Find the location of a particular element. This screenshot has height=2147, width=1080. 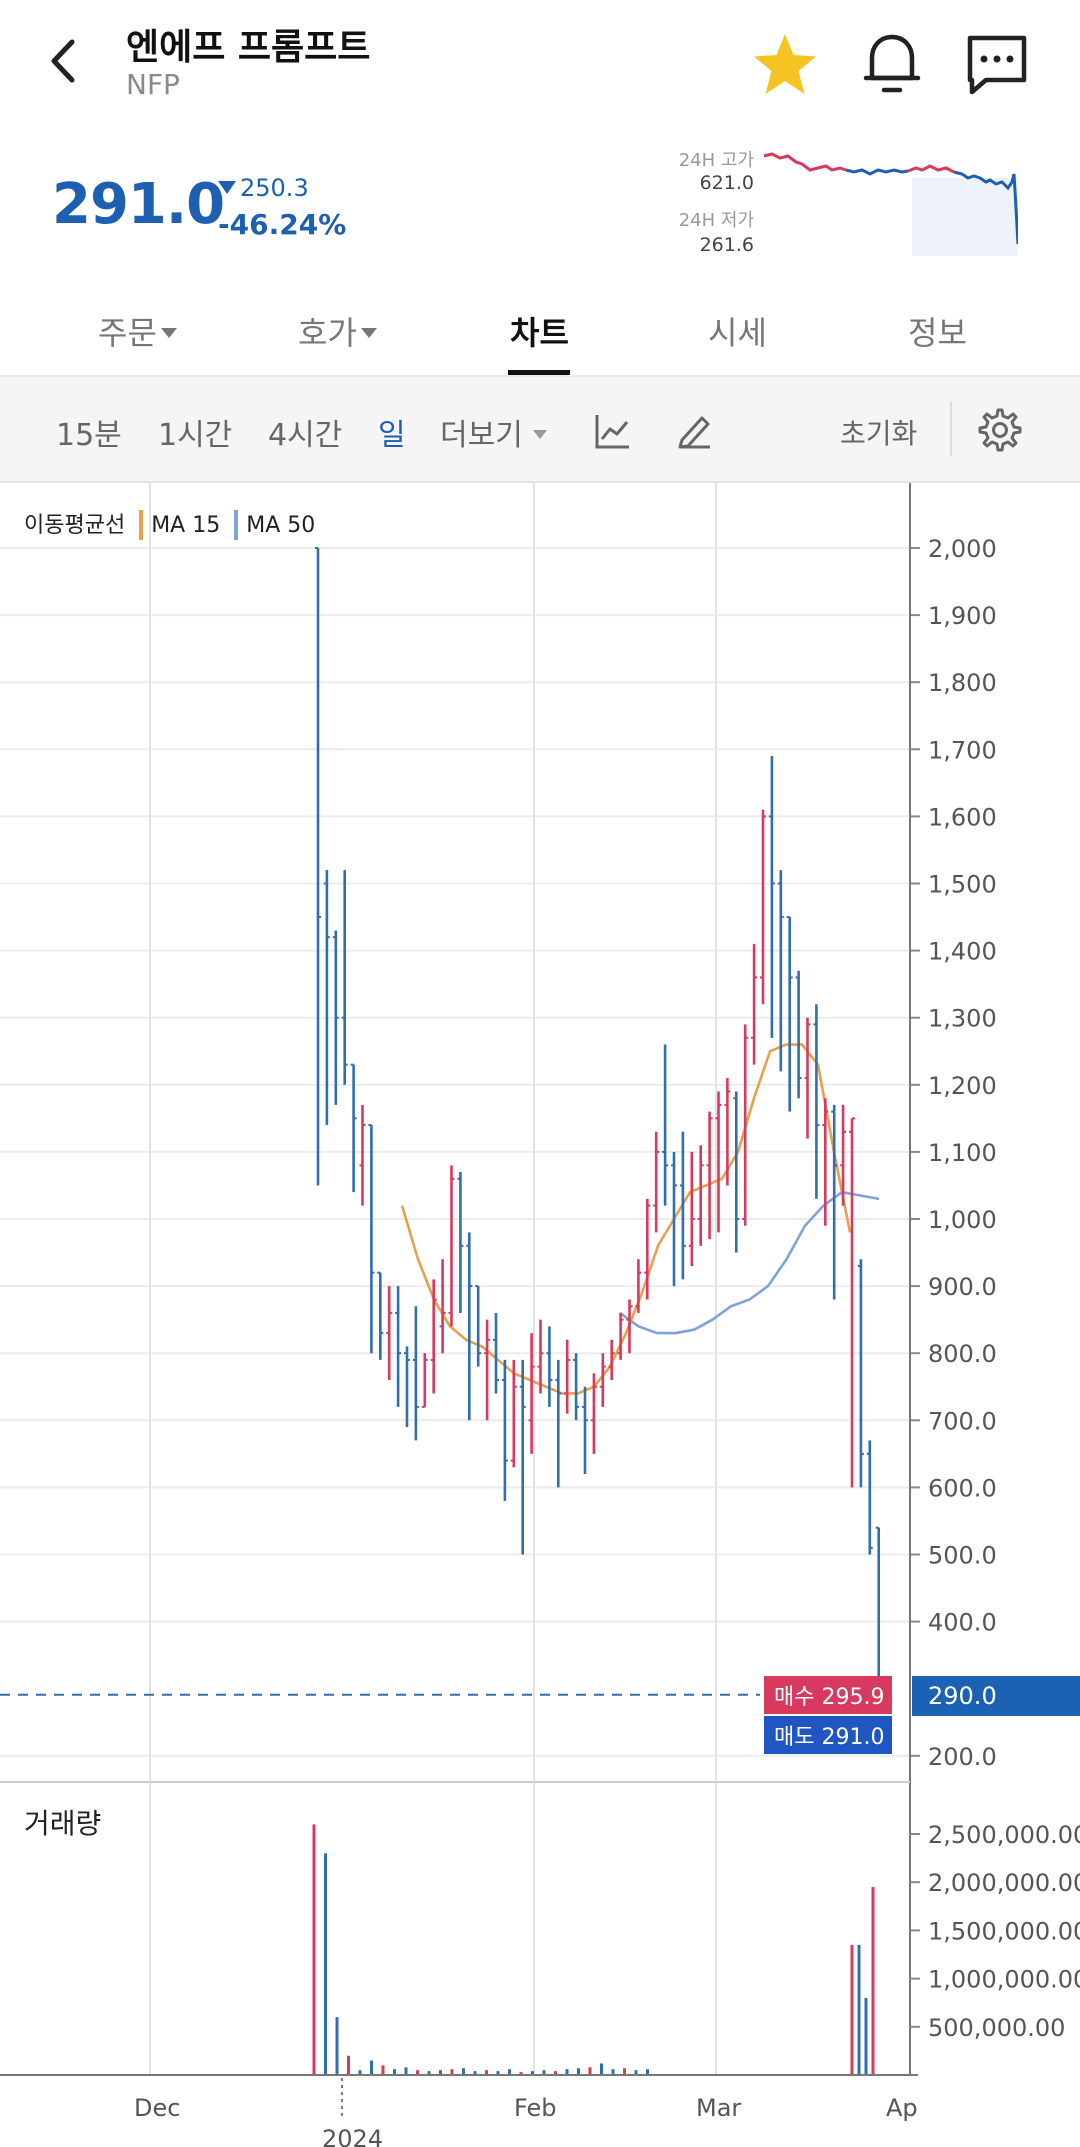

tabs-divider is located at coordinates (540, 376).